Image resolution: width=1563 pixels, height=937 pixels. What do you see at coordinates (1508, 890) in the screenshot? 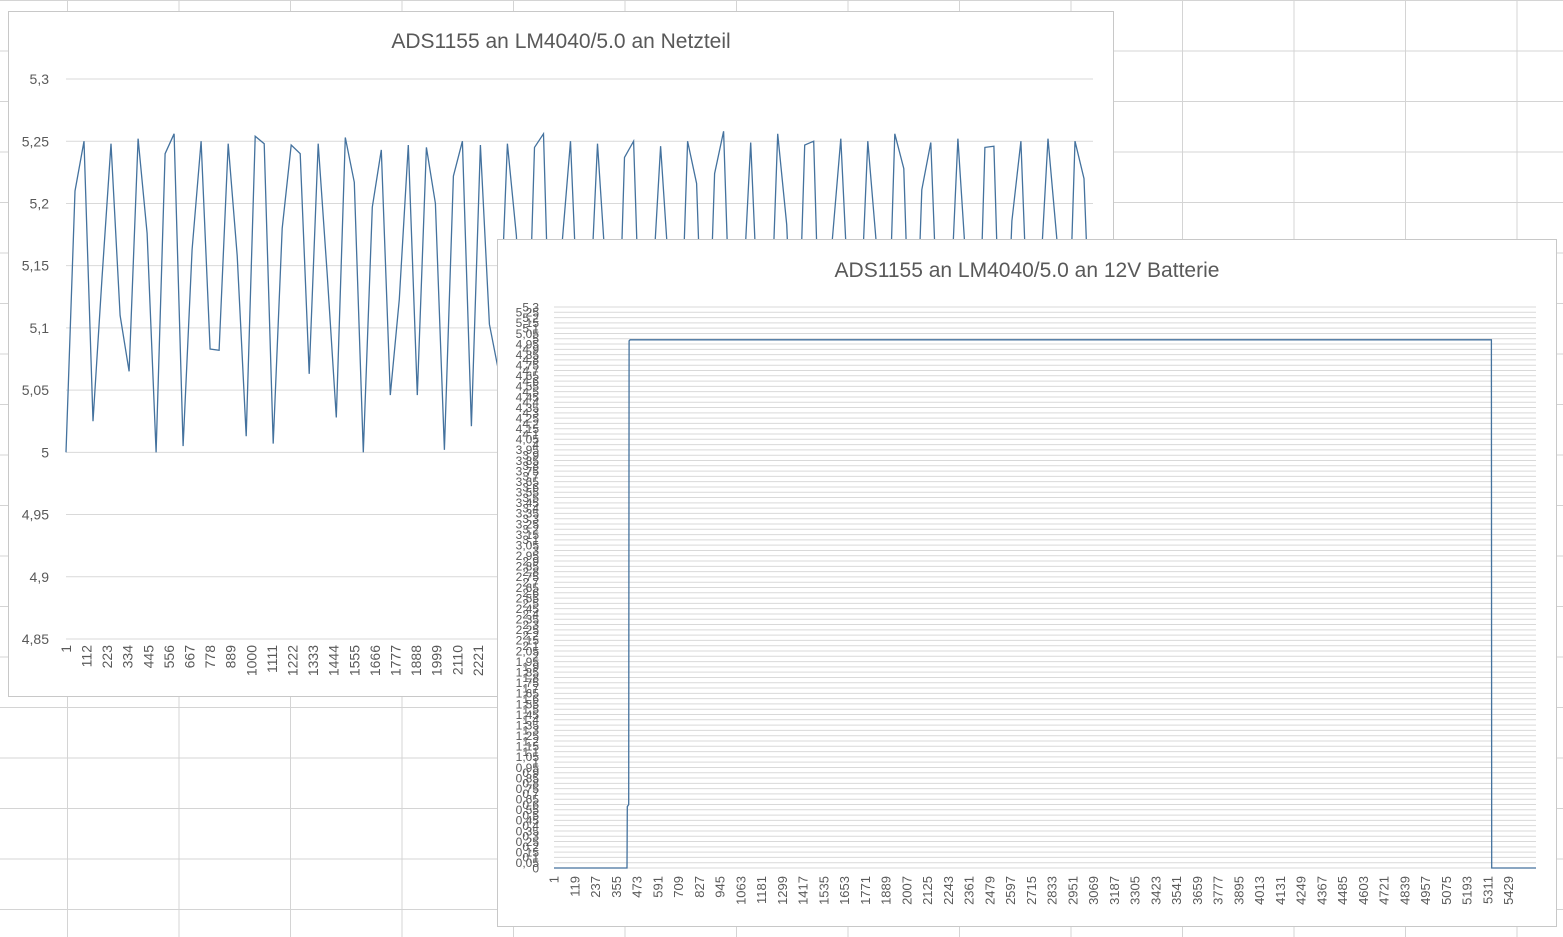
I see `x-tick-label: 5429` at bounding box center [1508, 890].